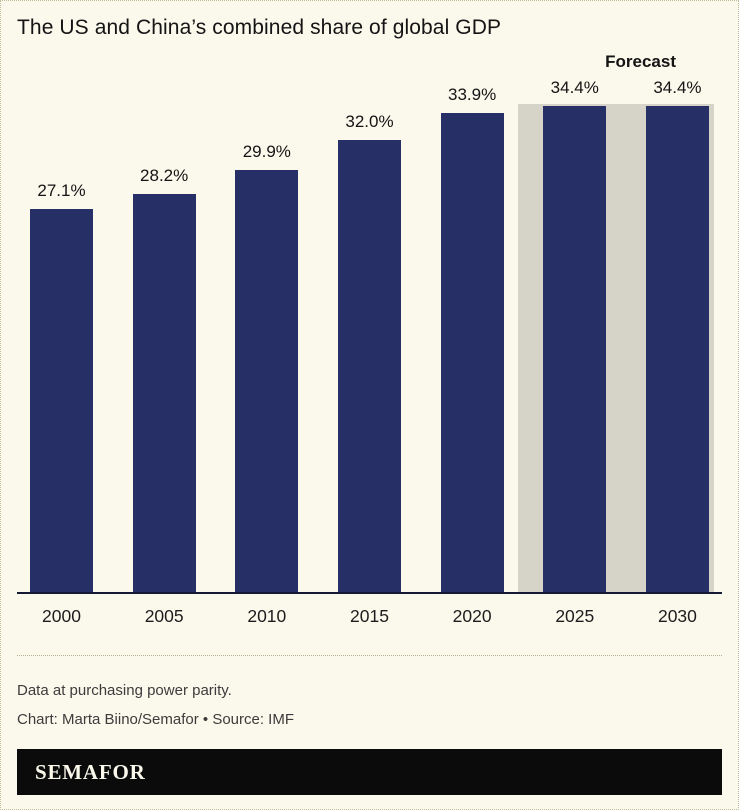  I want to click on bar: 32.0%, so click(369, 352).